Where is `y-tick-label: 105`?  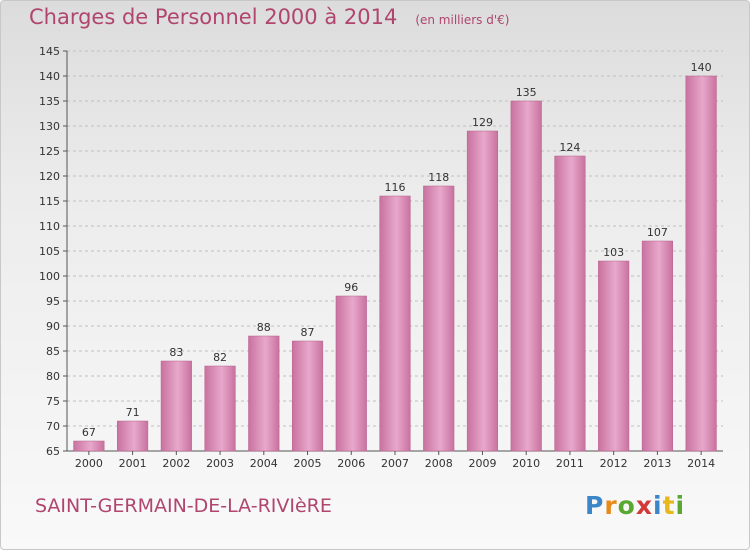 y-tick-label: 105 is located at coordinates (49, 251).